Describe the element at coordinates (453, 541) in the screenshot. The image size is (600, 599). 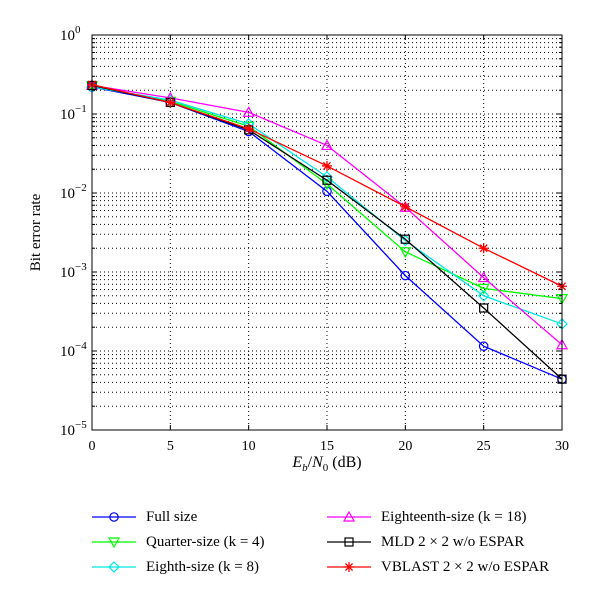
I see `legend-label: MLD 2 × 2 w/o ESPAR` at that location.